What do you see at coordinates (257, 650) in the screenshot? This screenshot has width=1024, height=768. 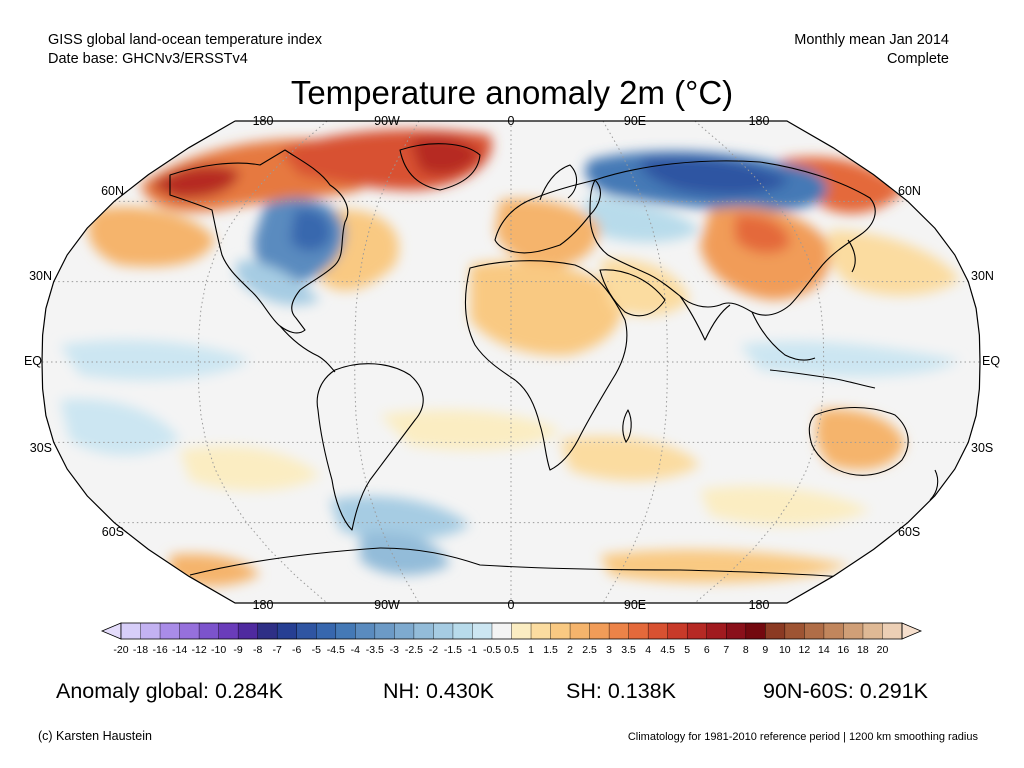 I see `colorbar-label: -8` at bounding box center [257, 650].